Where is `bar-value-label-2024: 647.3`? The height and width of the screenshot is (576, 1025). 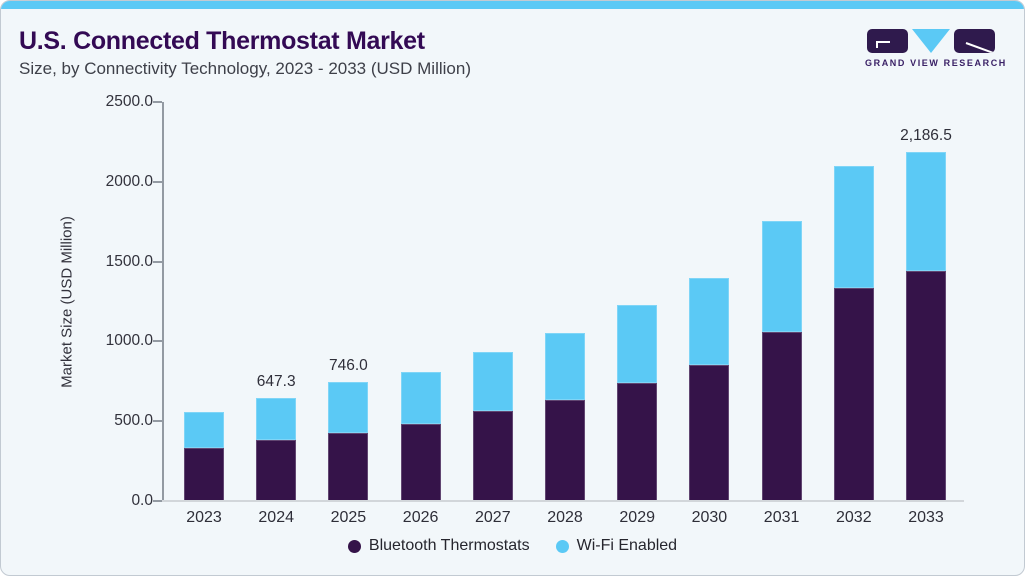 bar-value-label-2024: 647.3 is located at coordinates (276, 381).